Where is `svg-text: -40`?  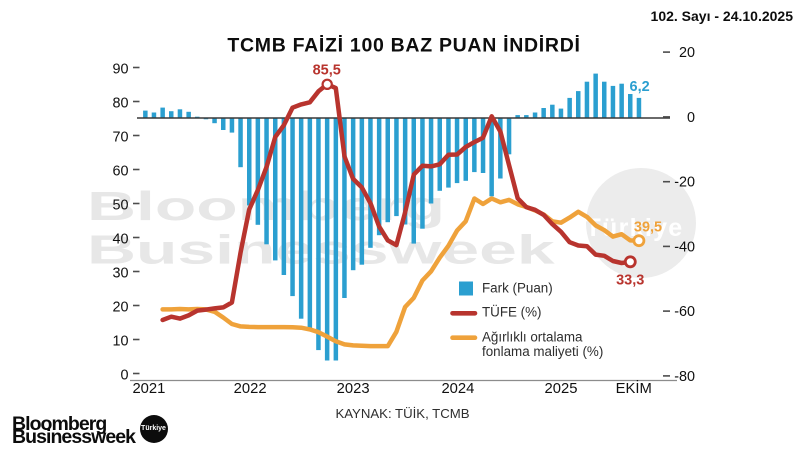 svg-text: -40 is located at coordinates (684, 247).